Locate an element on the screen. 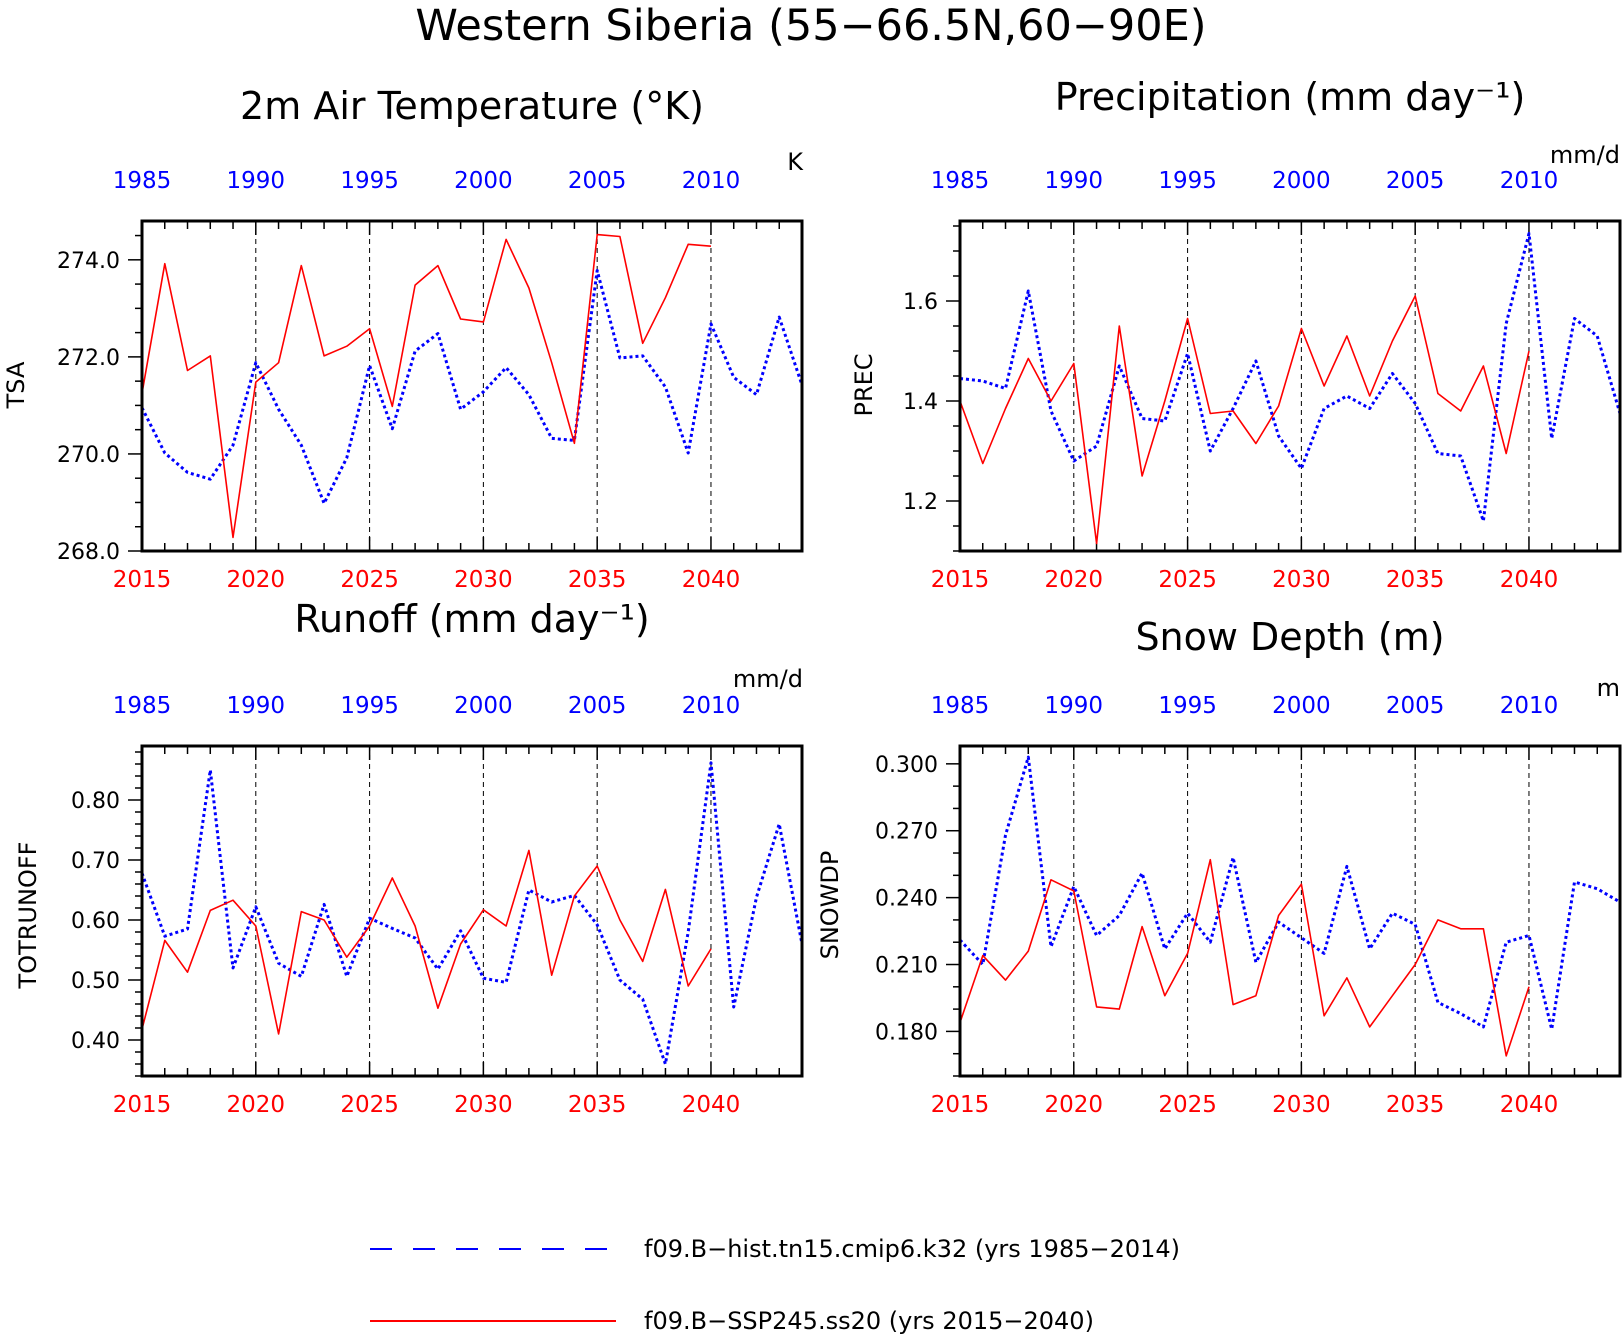  y-tick-label: 268.0 is located at coordinates (88, 552).